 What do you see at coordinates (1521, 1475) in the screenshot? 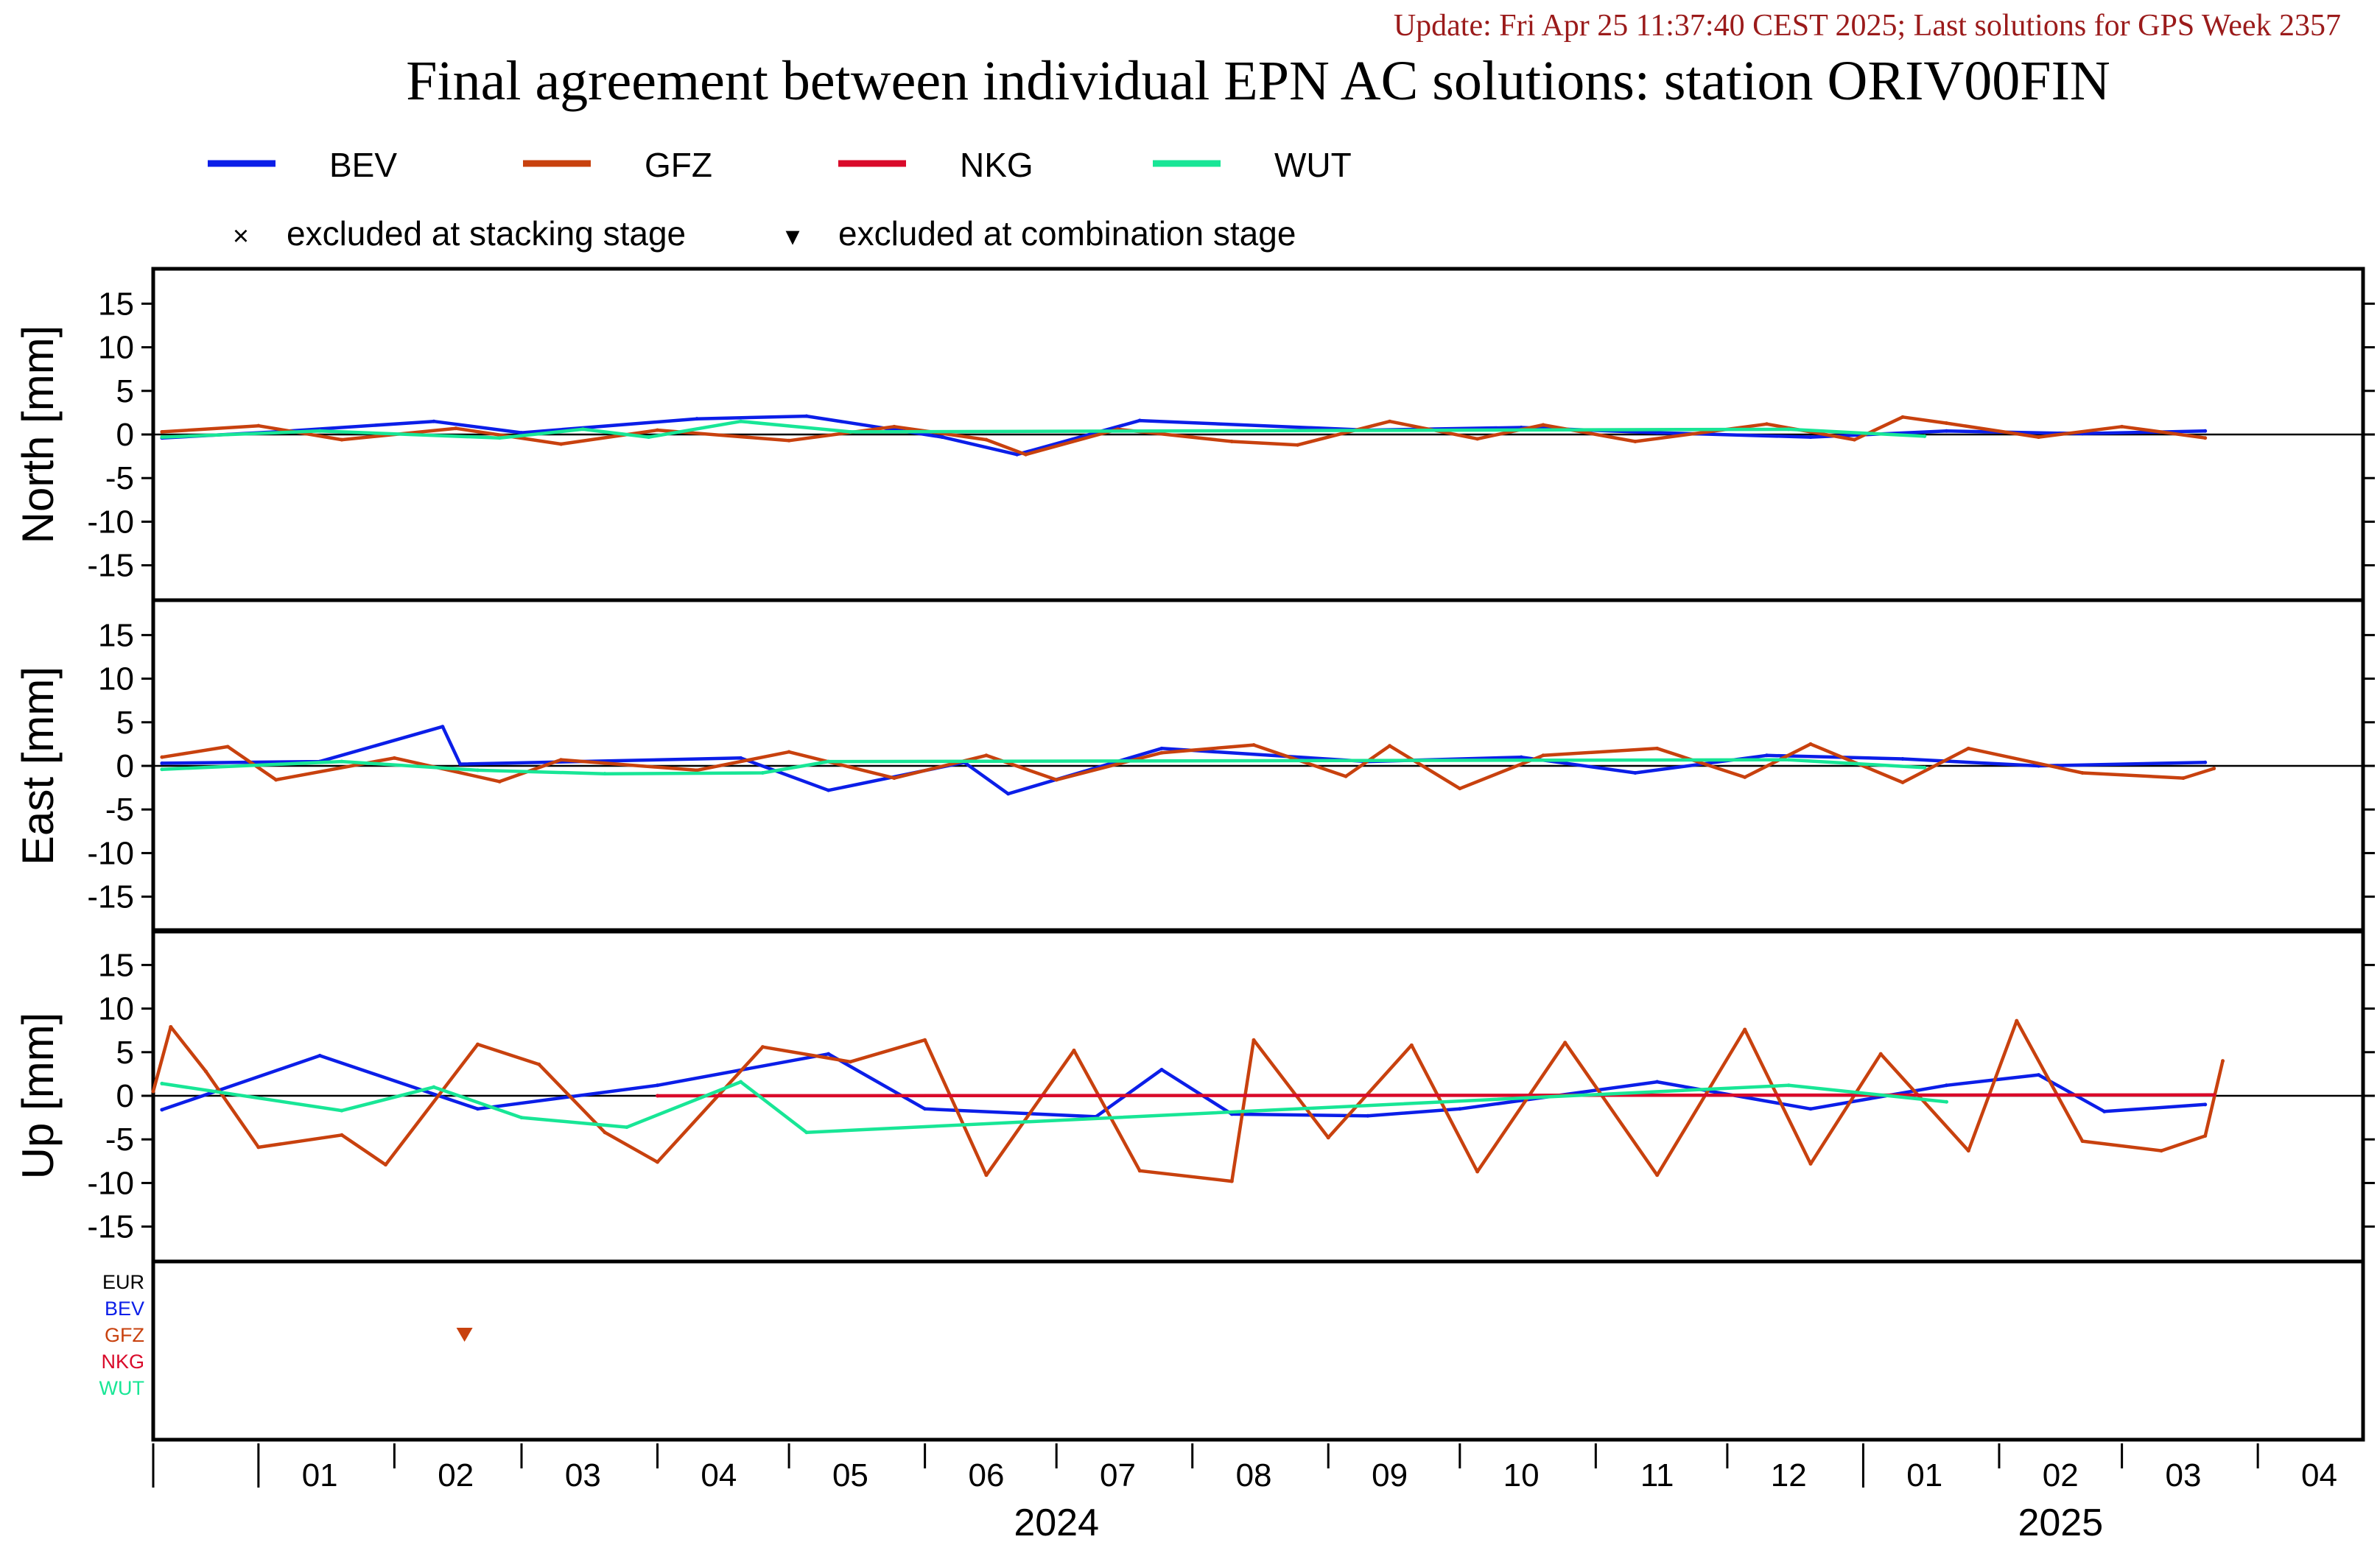
I see `x-month-label: 10` at bounding box center [1521, 1475].